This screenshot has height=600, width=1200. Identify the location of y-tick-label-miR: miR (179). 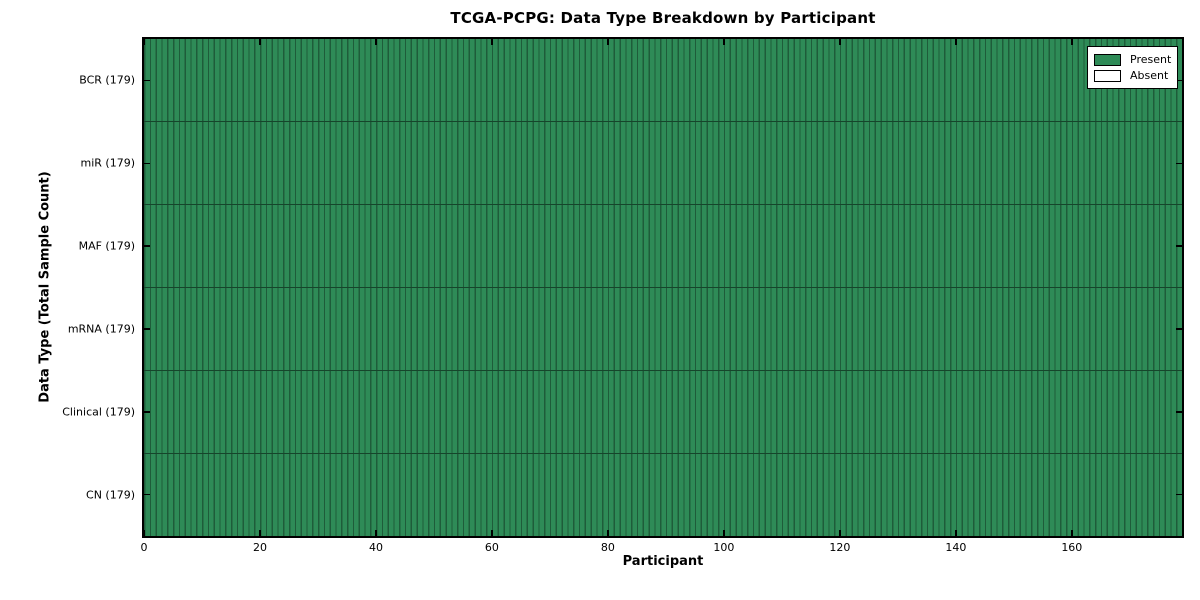
(108, 163).